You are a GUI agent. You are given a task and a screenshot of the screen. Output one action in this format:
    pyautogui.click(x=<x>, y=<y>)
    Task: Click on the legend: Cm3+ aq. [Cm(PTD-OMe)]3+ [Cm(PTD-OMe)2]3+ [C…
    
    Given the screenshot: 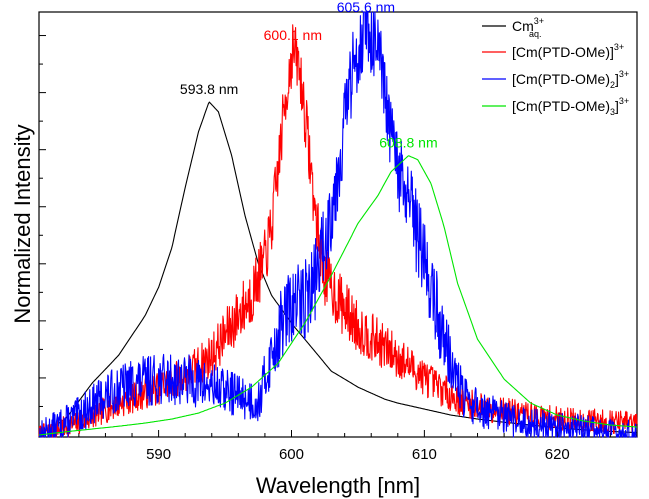 What is the action you would take?
    pyautogui.click(x=555, y=66)
    